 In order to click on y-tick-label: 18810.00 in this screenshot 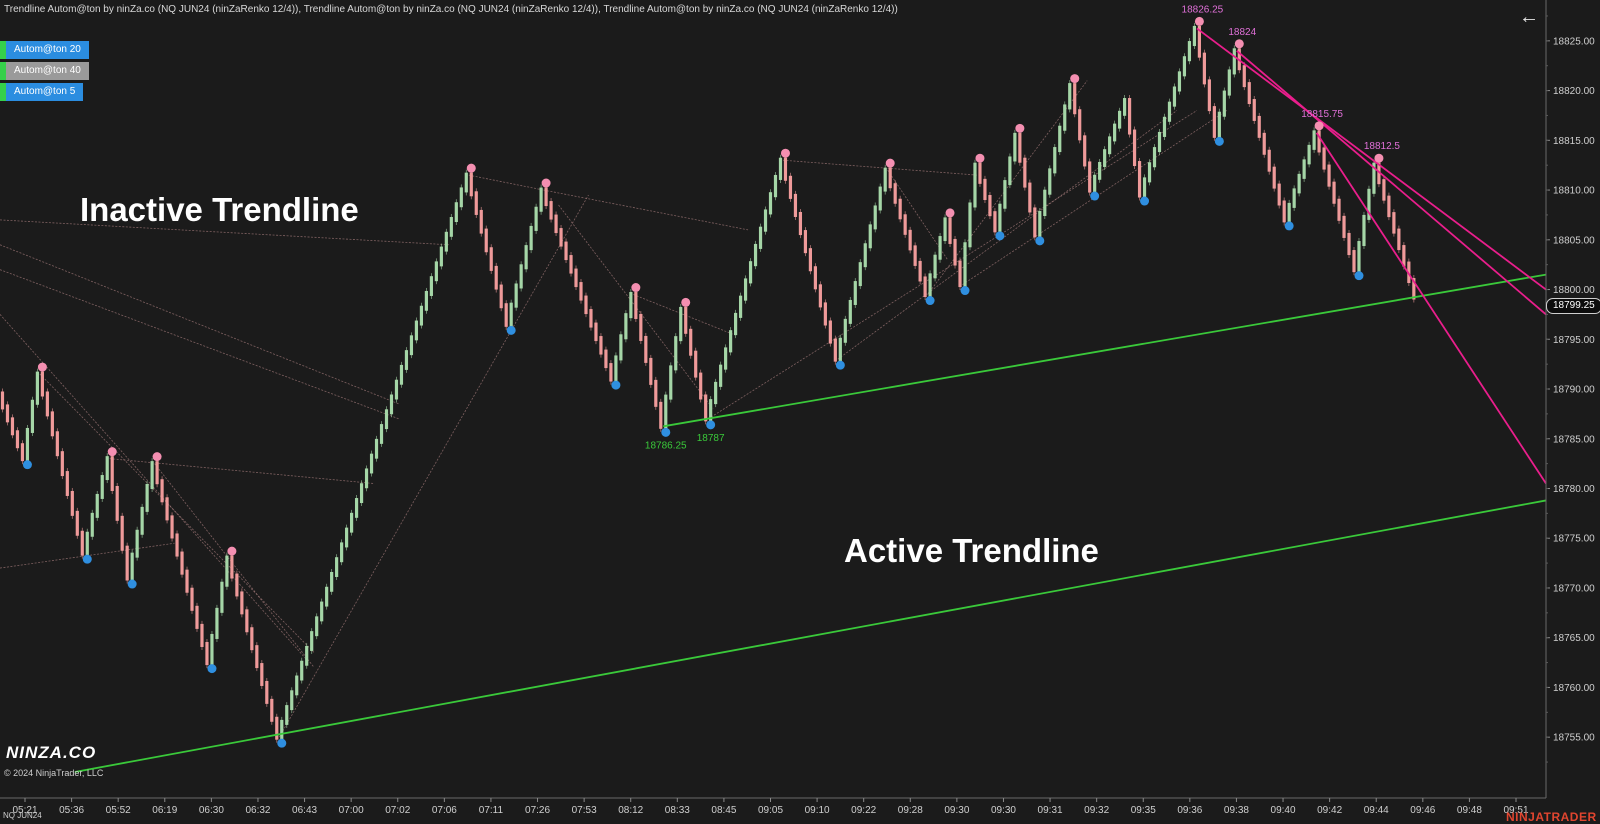, I will do `click(1574, 191)`.